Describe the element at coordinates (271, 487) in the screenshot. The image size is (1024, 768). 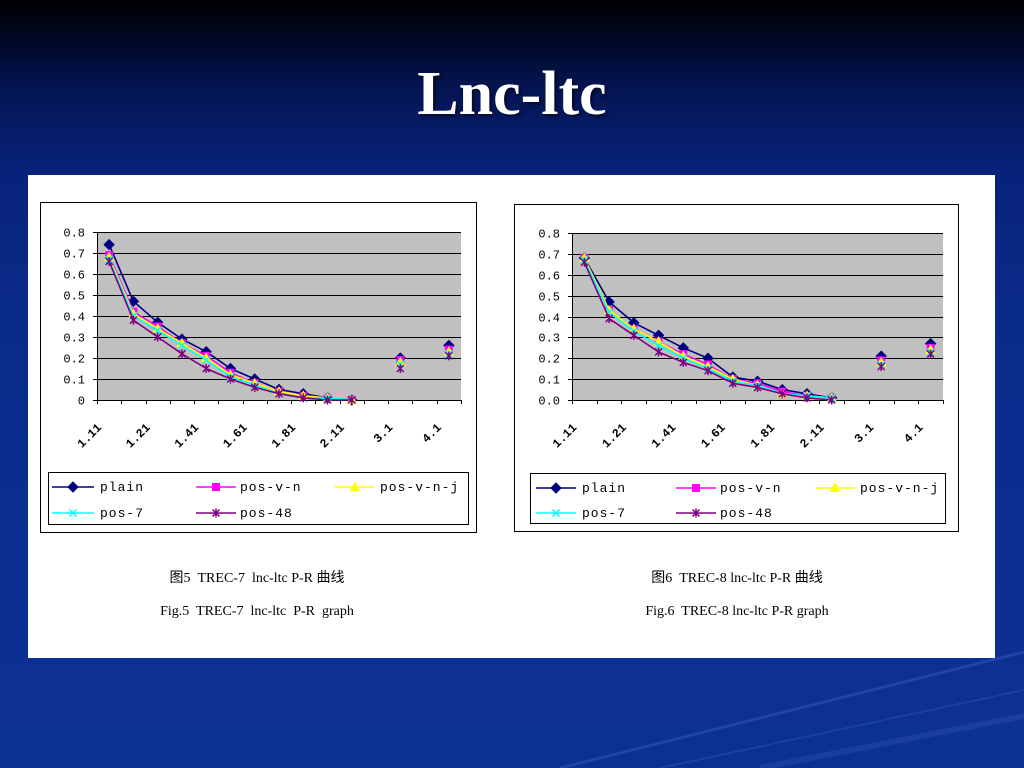
I see `legend-label: pos-v-n` at that location.